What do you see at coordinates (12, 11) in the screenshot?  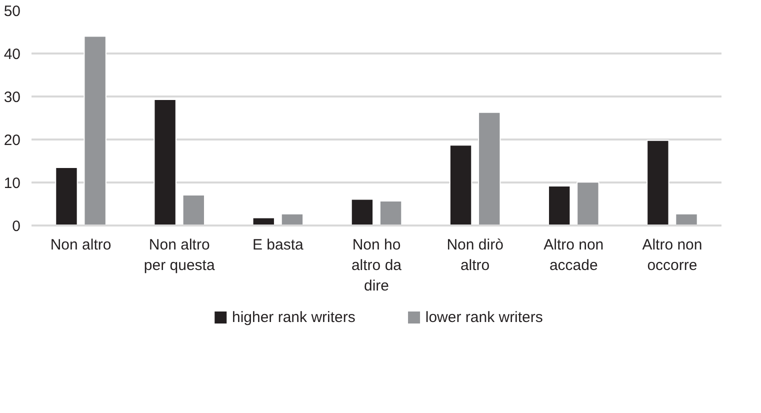 I see `y-tick-label: 50` at bounding box center [12, 11].